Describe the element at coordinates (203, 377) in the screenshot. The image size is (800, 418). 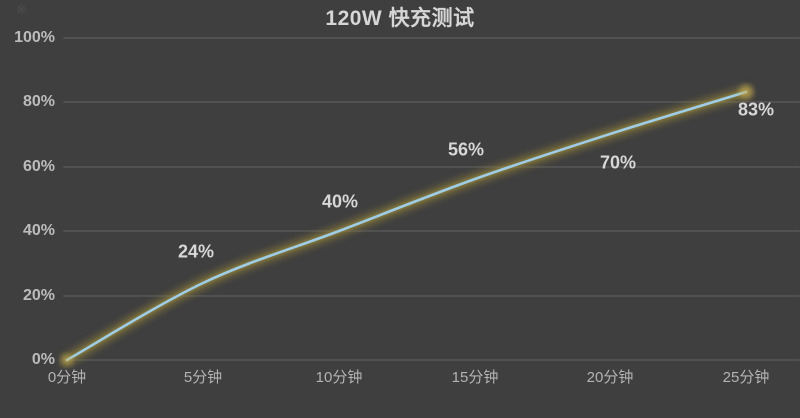
I see `x-tick-5min: 5分钟` at that location.